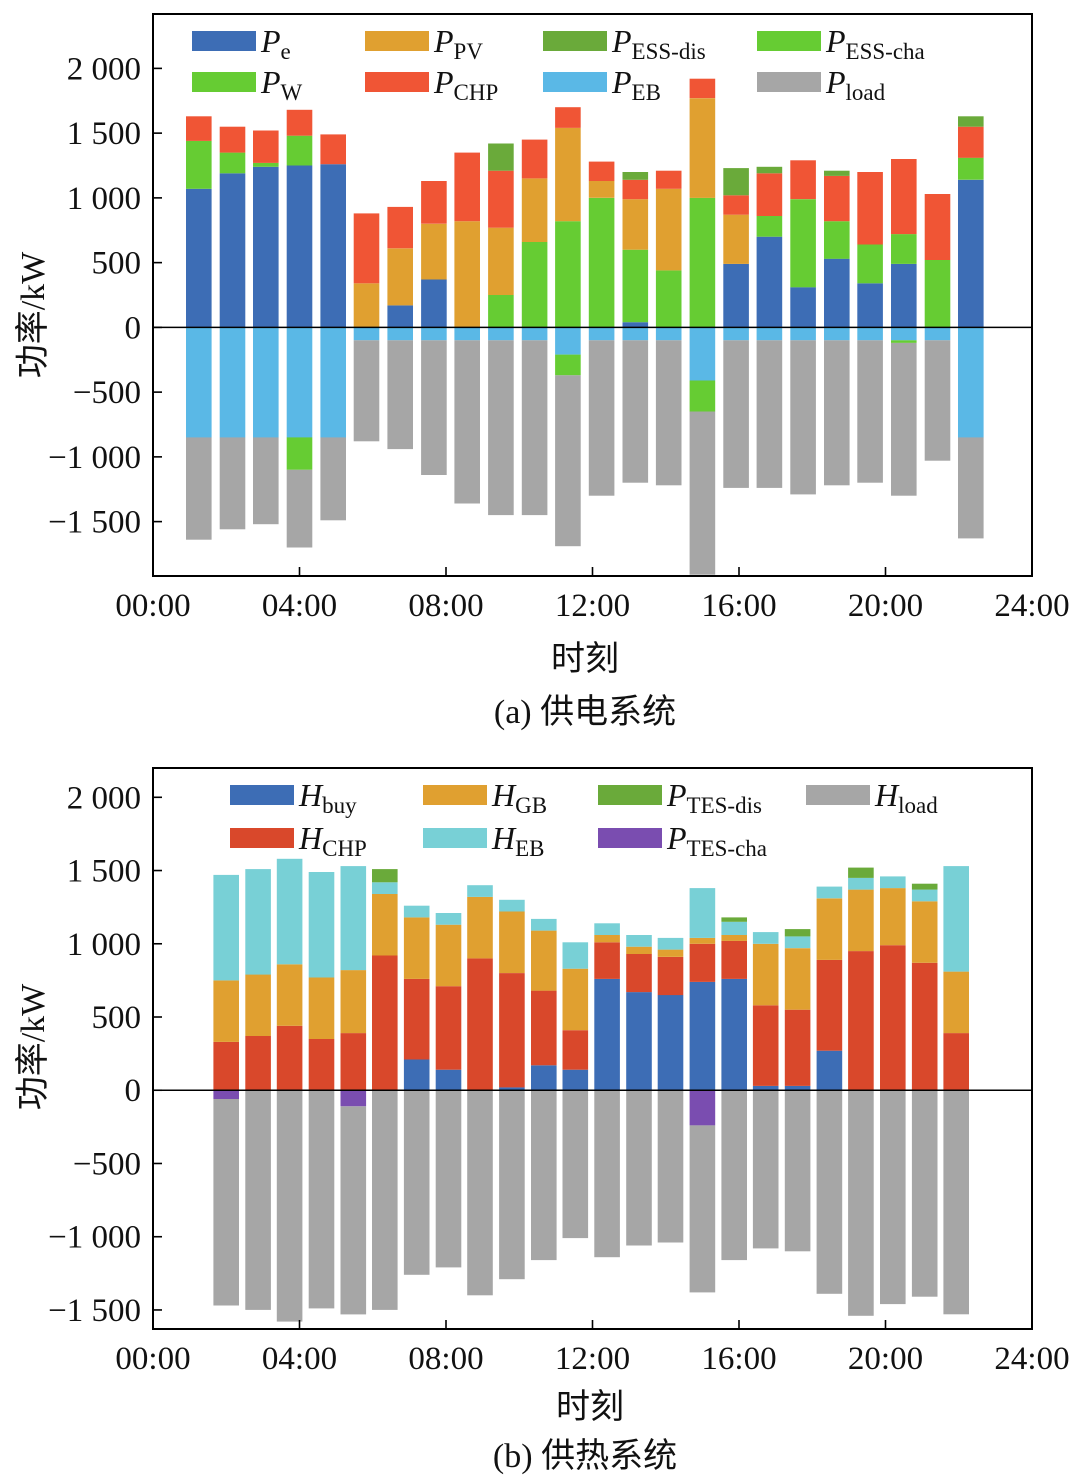 The image size is (1080, 1479). I want to click on chart-a-caption: (a) 供电系统, so click(585, 712).